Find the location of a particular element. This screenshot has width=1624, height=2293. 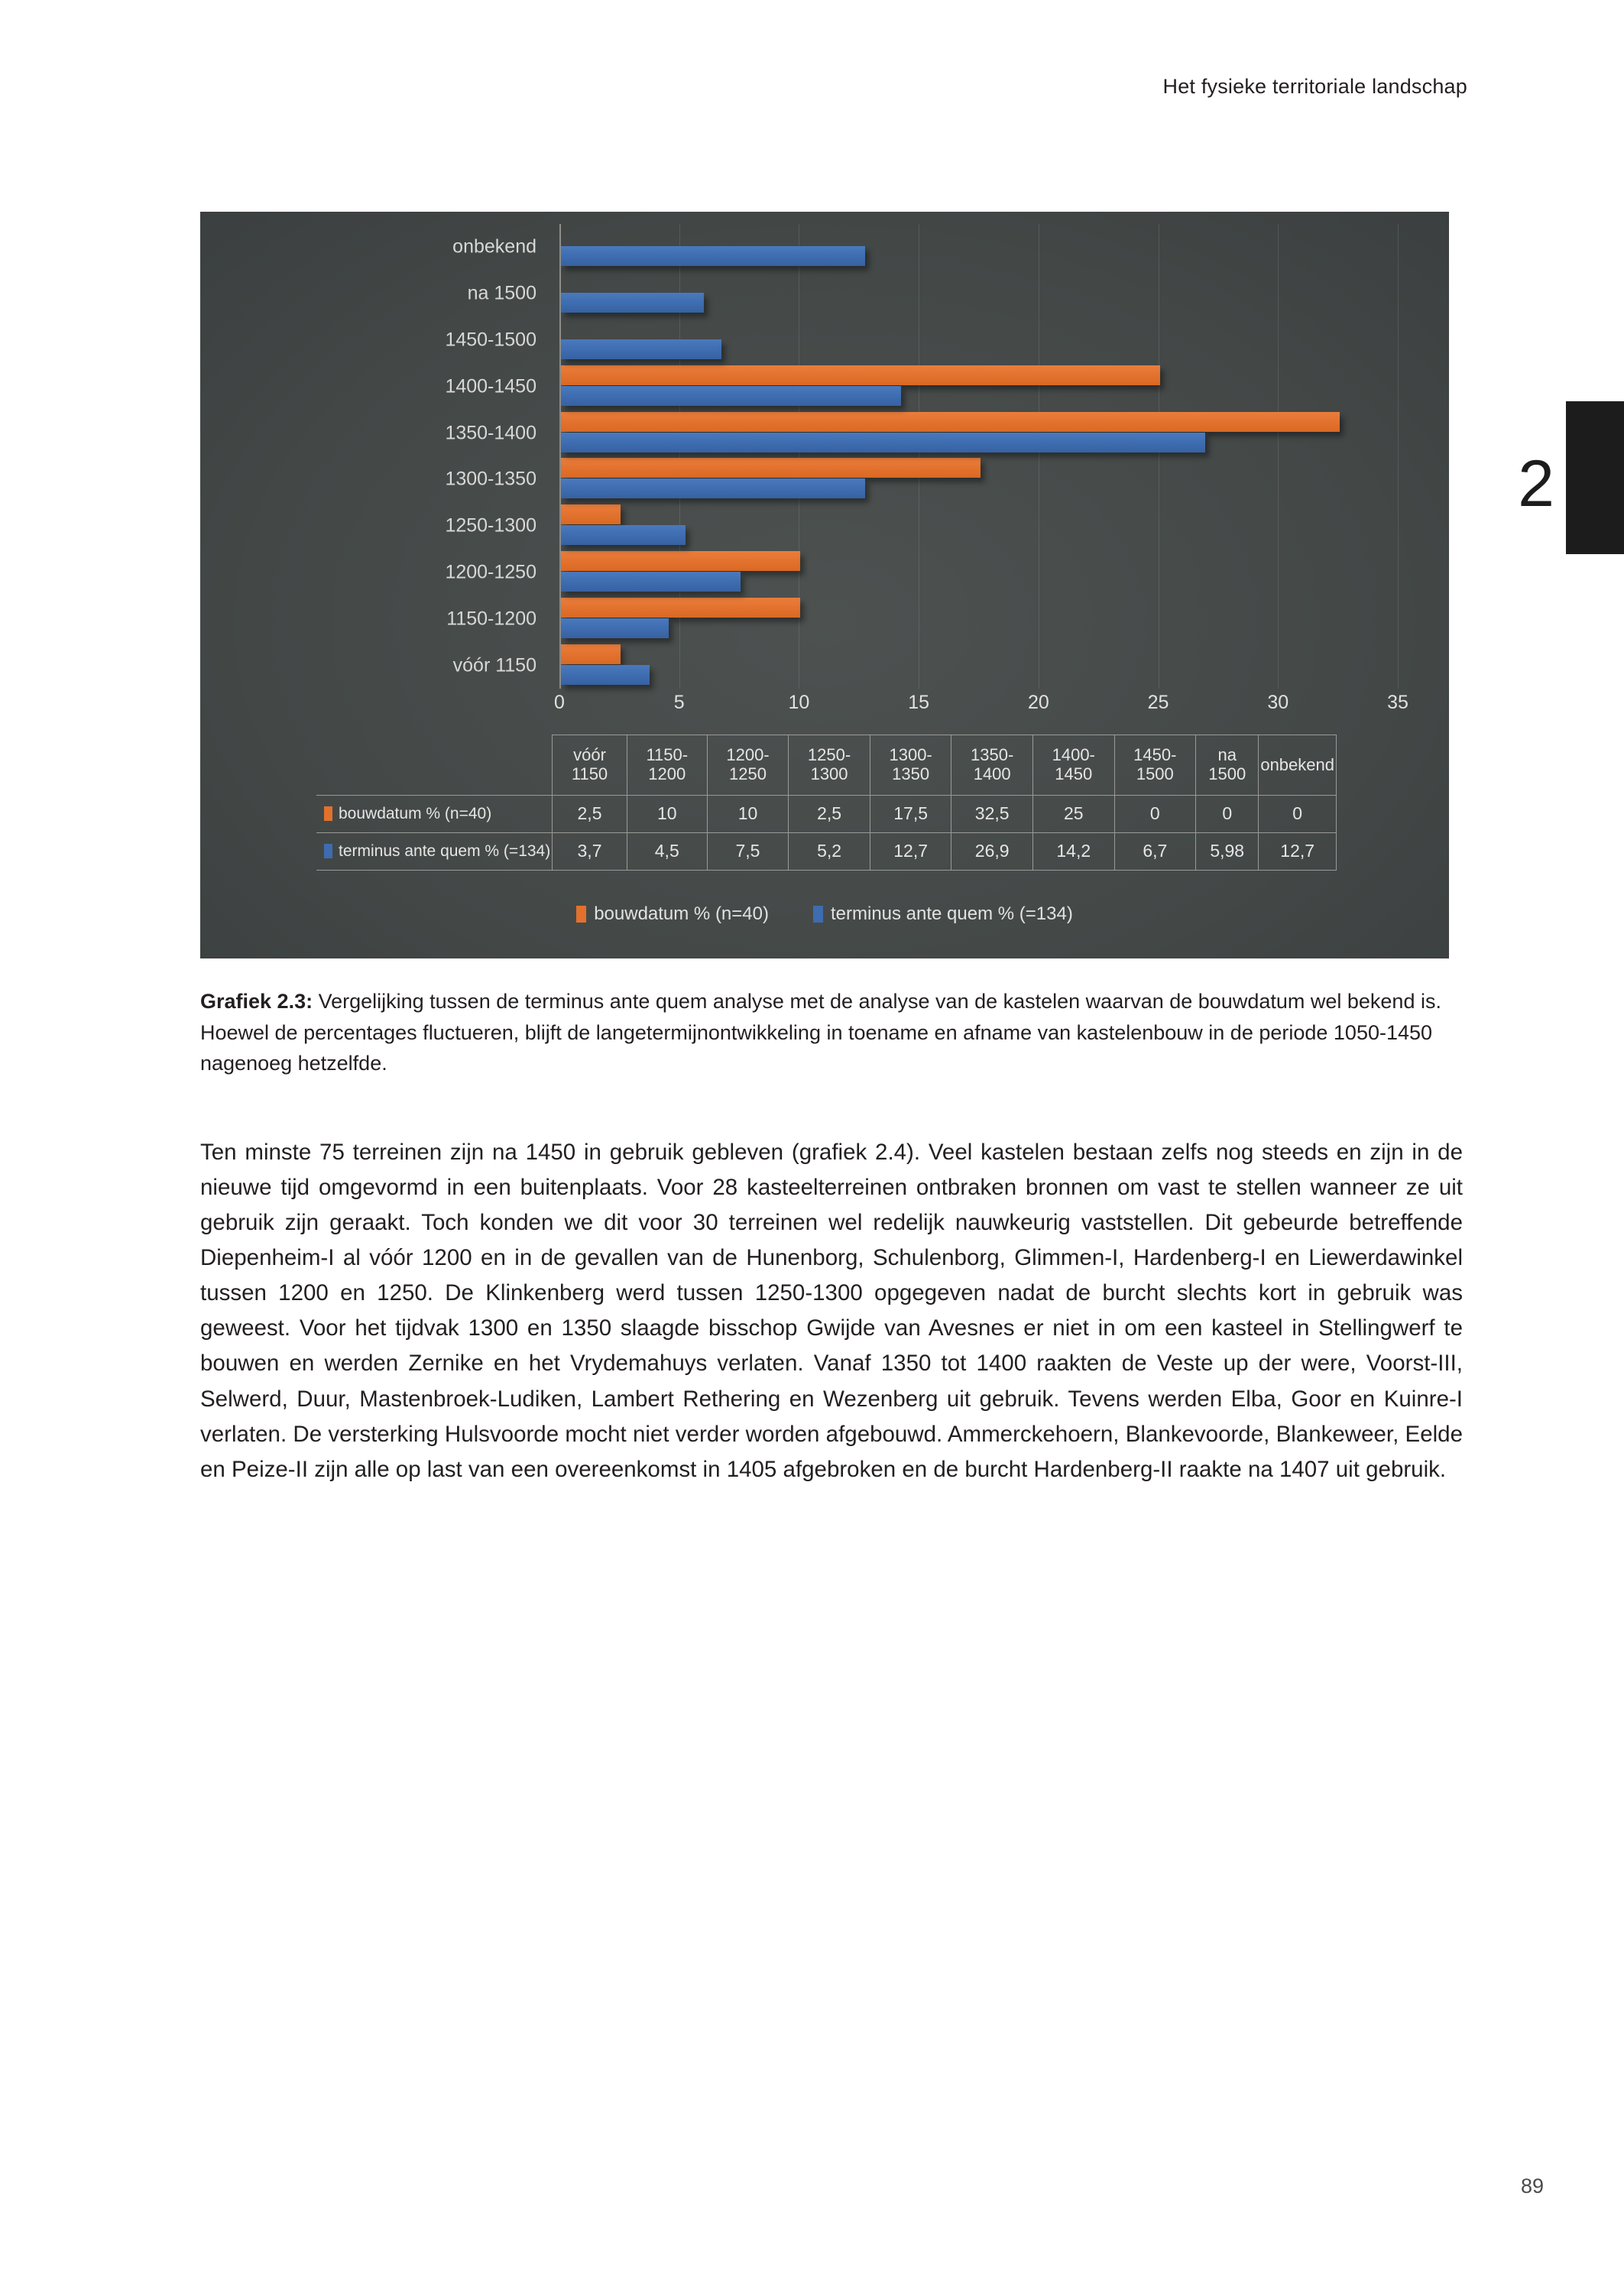

table-column-header: 1350-1400 is located at coordinates (992, 766).